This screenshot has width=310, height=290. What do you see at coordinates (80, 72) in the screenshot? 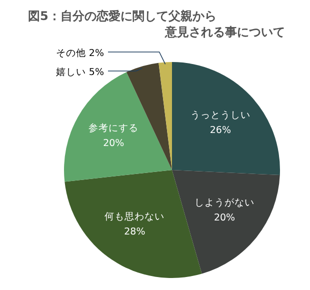
I see `slice-label: 嬉しい 5%` at bounding box center [80, 72].